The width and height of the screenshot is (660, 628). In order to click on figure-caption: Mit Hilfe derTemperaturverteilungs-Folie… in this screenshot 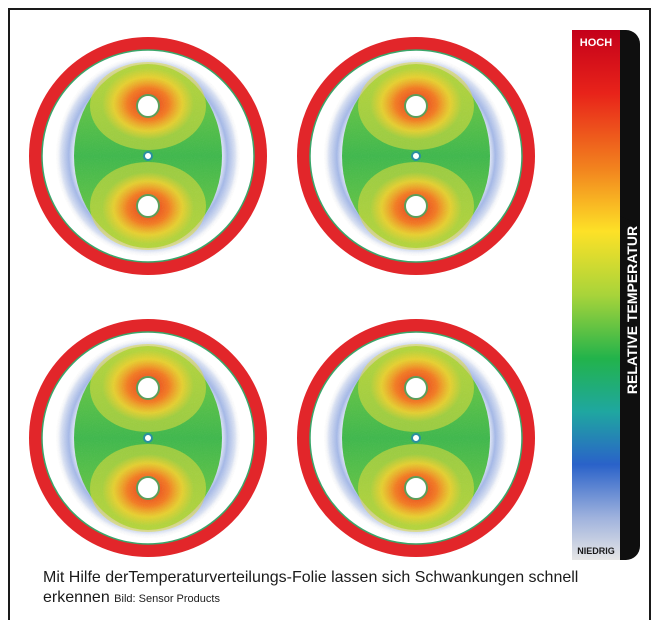, I will do `click(343, 588)`.